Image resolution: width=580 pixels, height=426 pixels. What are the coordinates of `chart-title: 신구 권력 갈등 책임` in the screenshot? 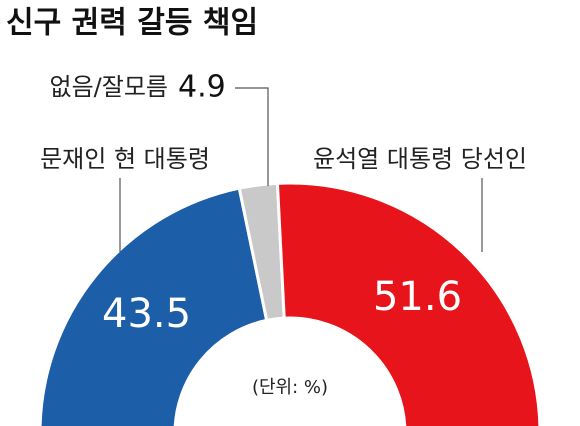 It's located at (132, 23).